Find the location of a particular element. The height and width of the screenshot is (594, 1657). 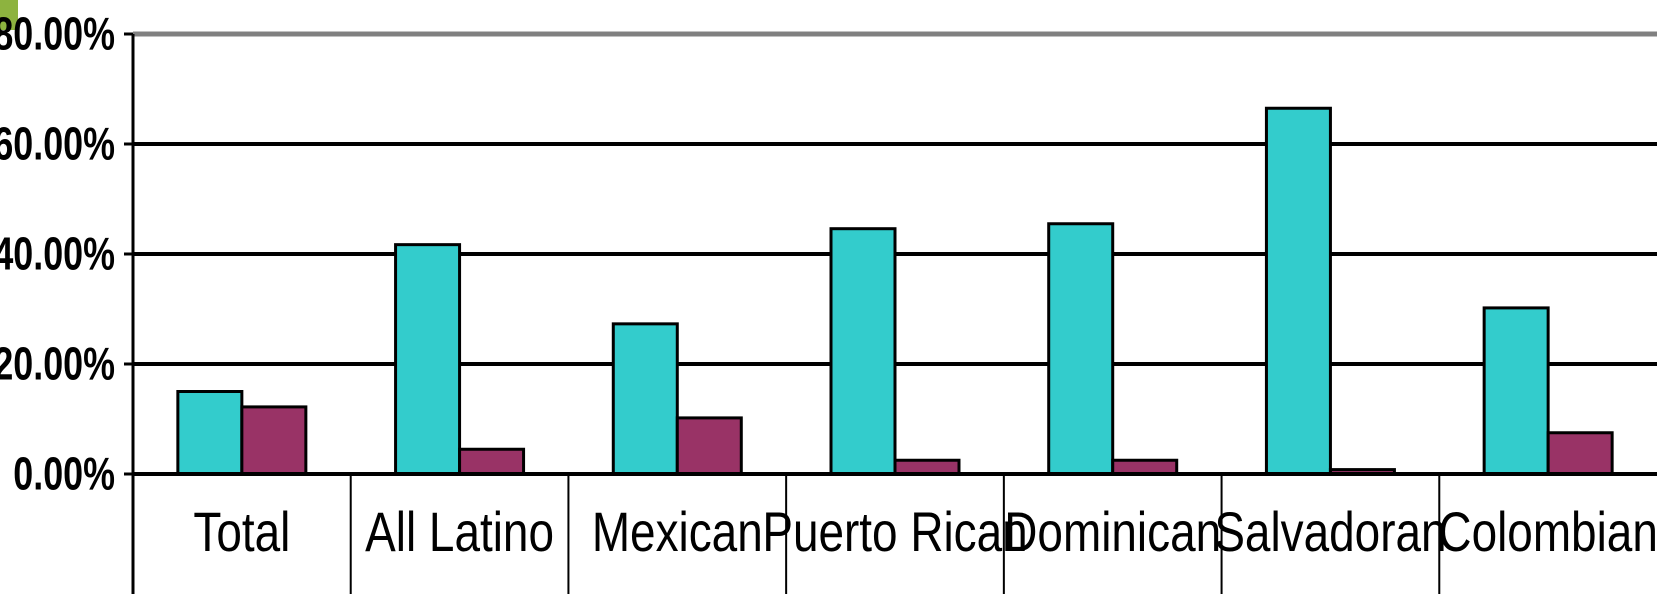

bar-series-1-all-latino is located at coordinates (428, 359).